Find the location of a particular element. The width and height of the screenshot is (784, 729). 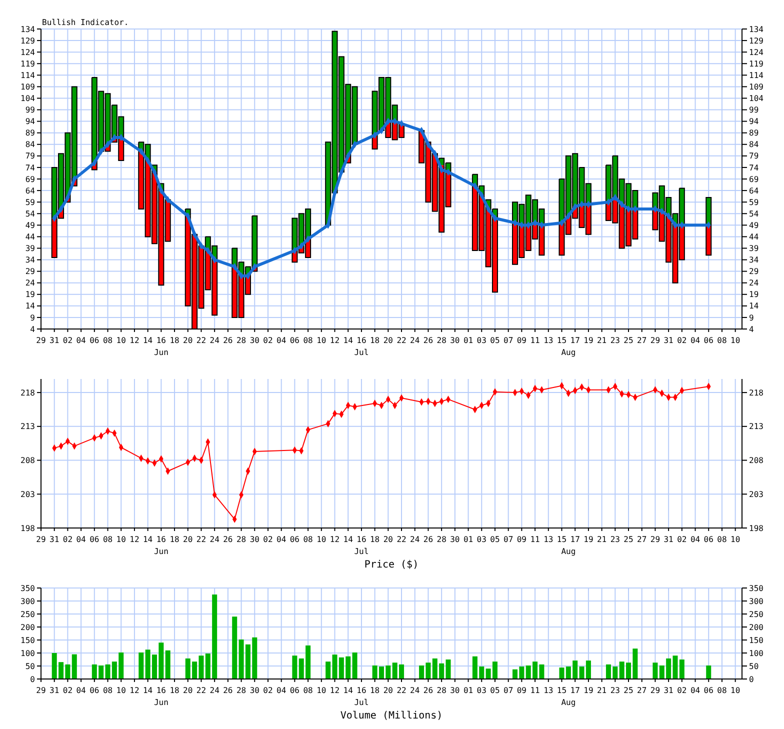

y-tick-label: 250 is located at coordinates (28, 614).